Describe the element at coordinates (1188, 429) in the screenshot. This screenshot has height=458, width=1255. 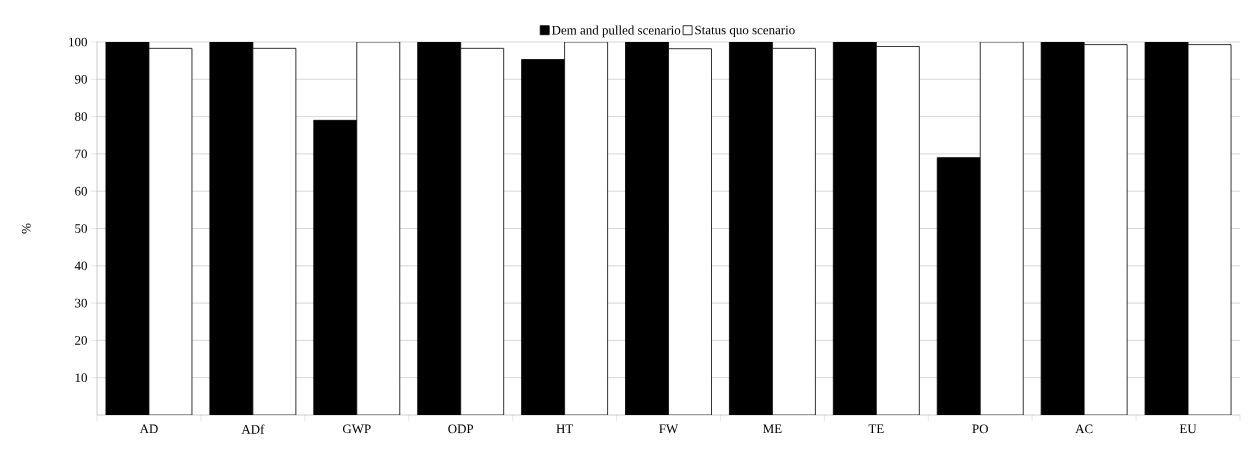
I see `x-tick-label: EU` at that location.